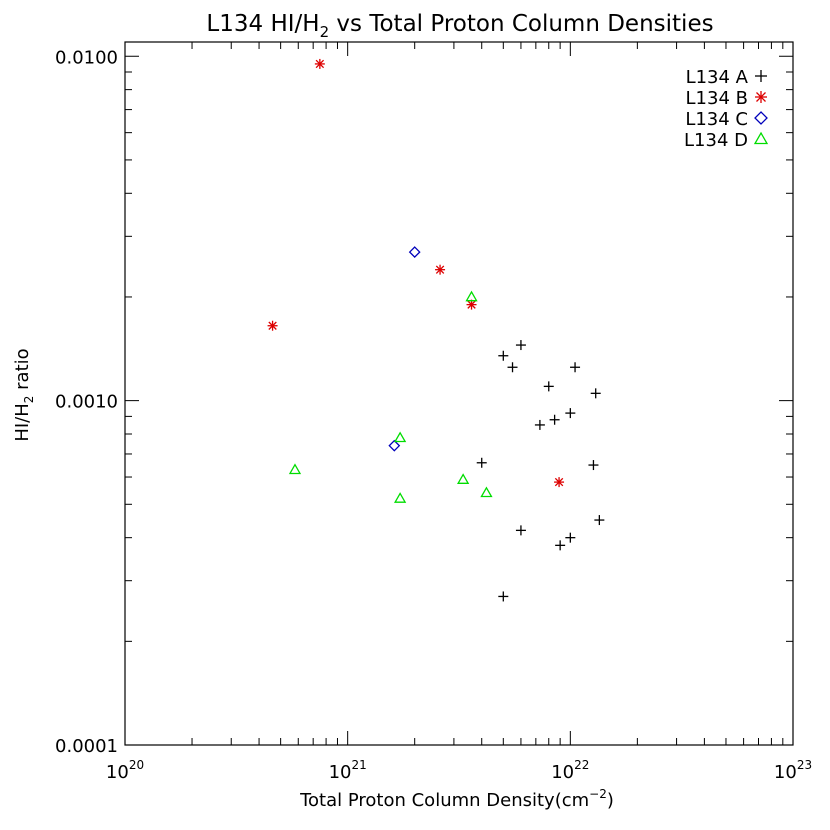 This screenshot has width=830, height=830. What do you see at coordinates (125, 770) in the screenshot?
I see `x-tick-label: 1020` at bounding box center [125, 770].